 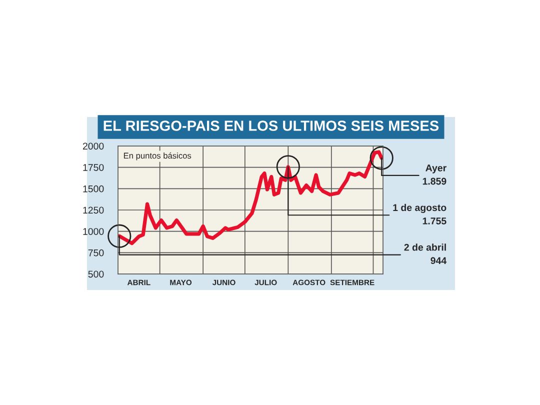 I want to click on y-tick-label: 1250, so click(x=93, y=210).